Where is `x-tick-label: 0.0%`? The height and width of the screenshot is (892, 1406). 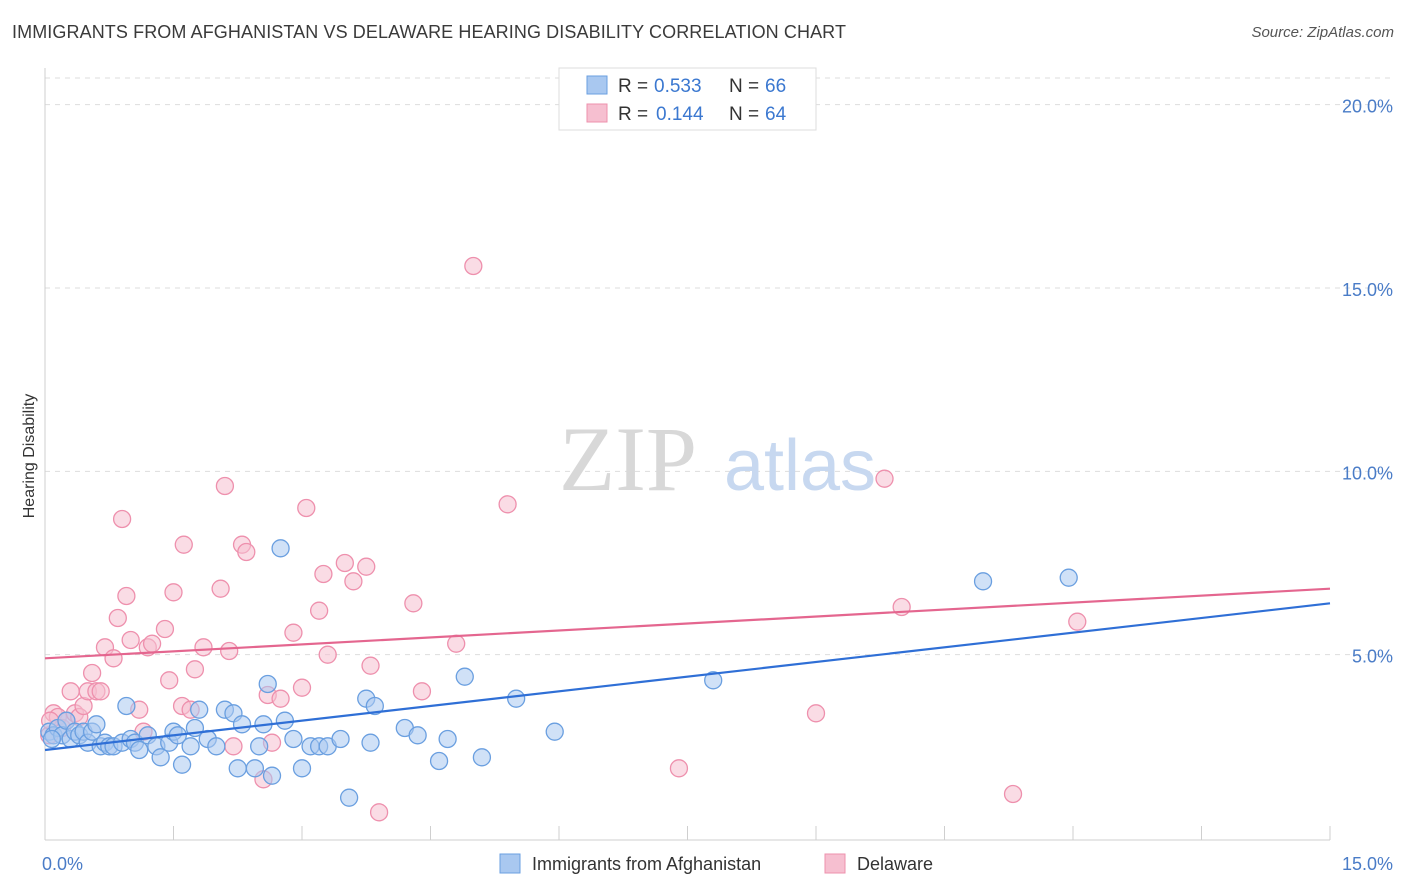
x-tick-label: 0.0% is located at coordinates (62, 864).